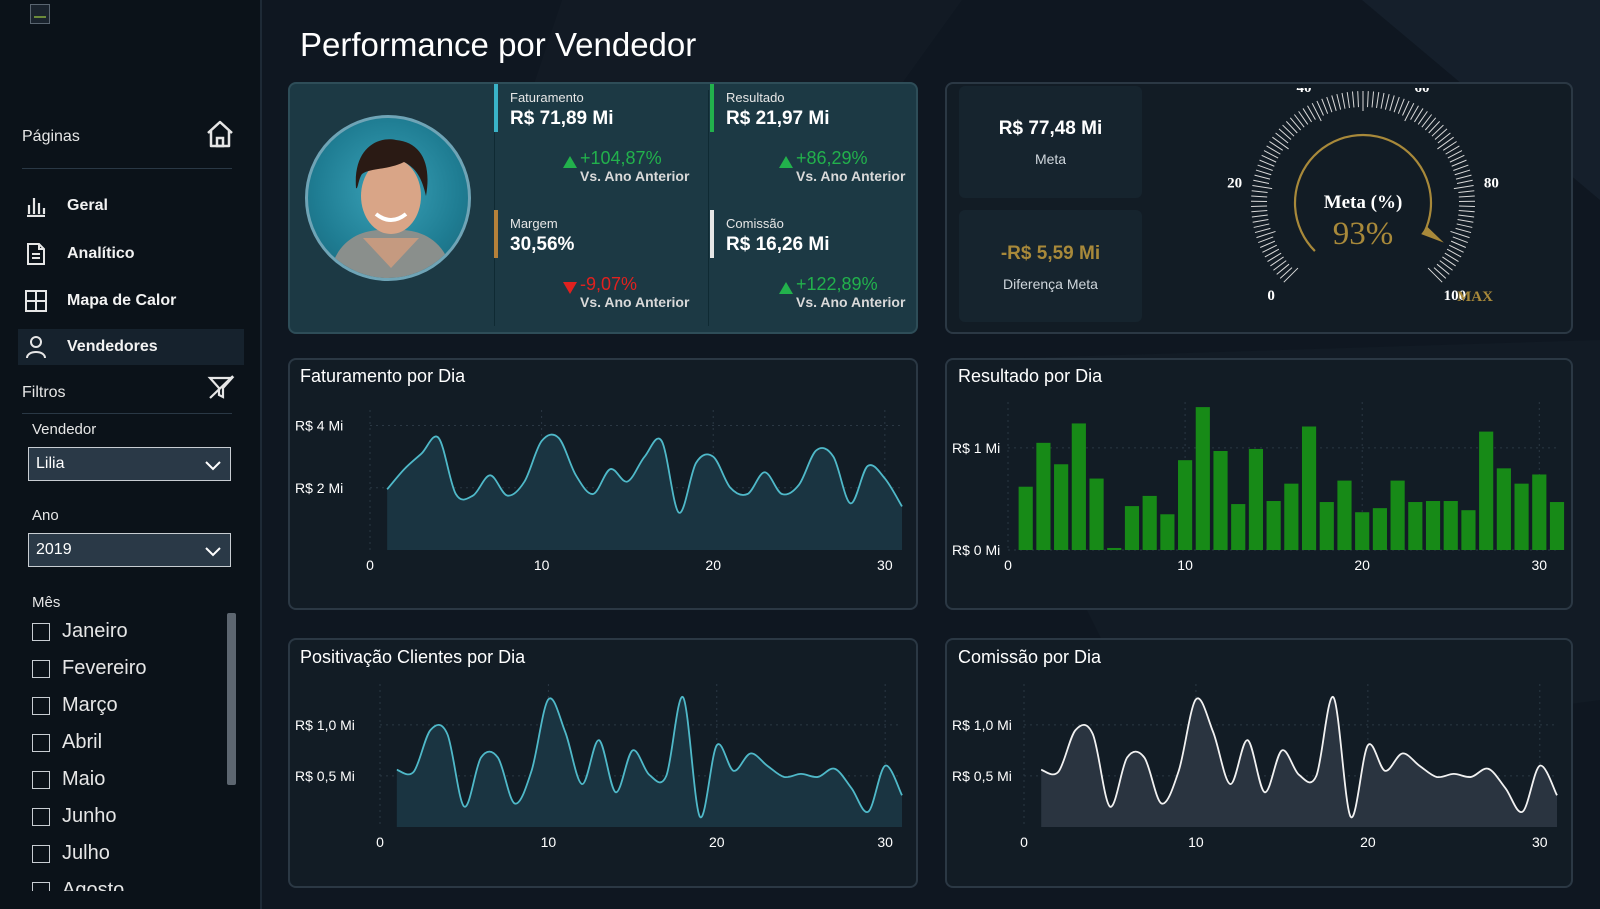 Image resolution: width=1600 pixels, height=909 pixels. Describe the element at coordinates (131, 206) in the screenshot. I see `nav-item-geral: Geral` at that location.